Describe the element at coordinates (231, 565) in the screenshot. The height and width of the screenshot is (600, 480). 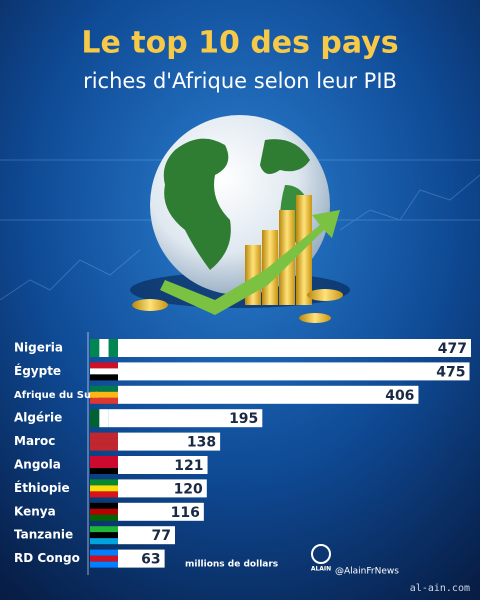
I see `unit-note: millions de dollars` at that location.